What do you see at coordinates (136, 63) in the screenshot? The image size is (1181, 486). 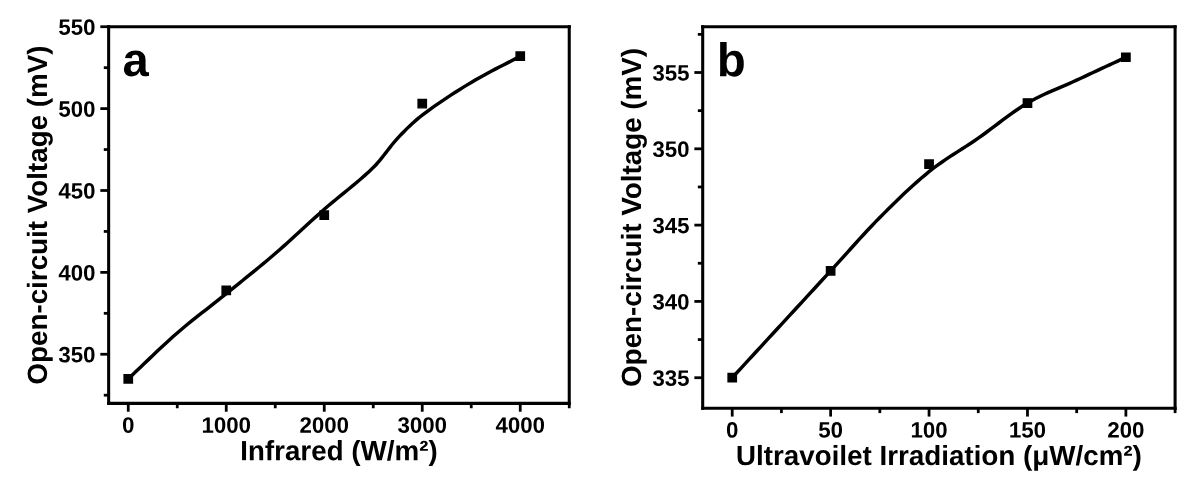 I see `annotation: a` at bounding box center [136, 63].